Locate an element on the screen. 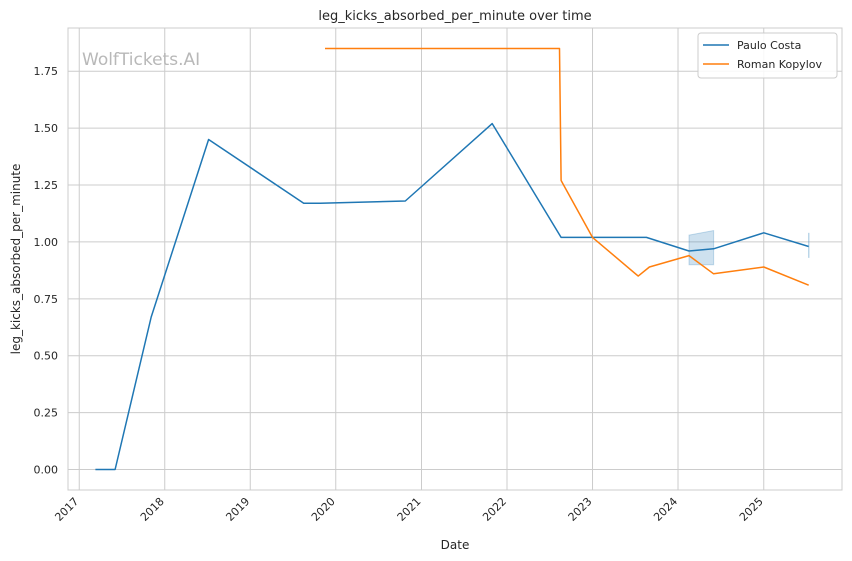 The height and width of the screenshot is (561, 852). legend: Paulo Costa Roman Kopylov is located at coordinates (767, 55).